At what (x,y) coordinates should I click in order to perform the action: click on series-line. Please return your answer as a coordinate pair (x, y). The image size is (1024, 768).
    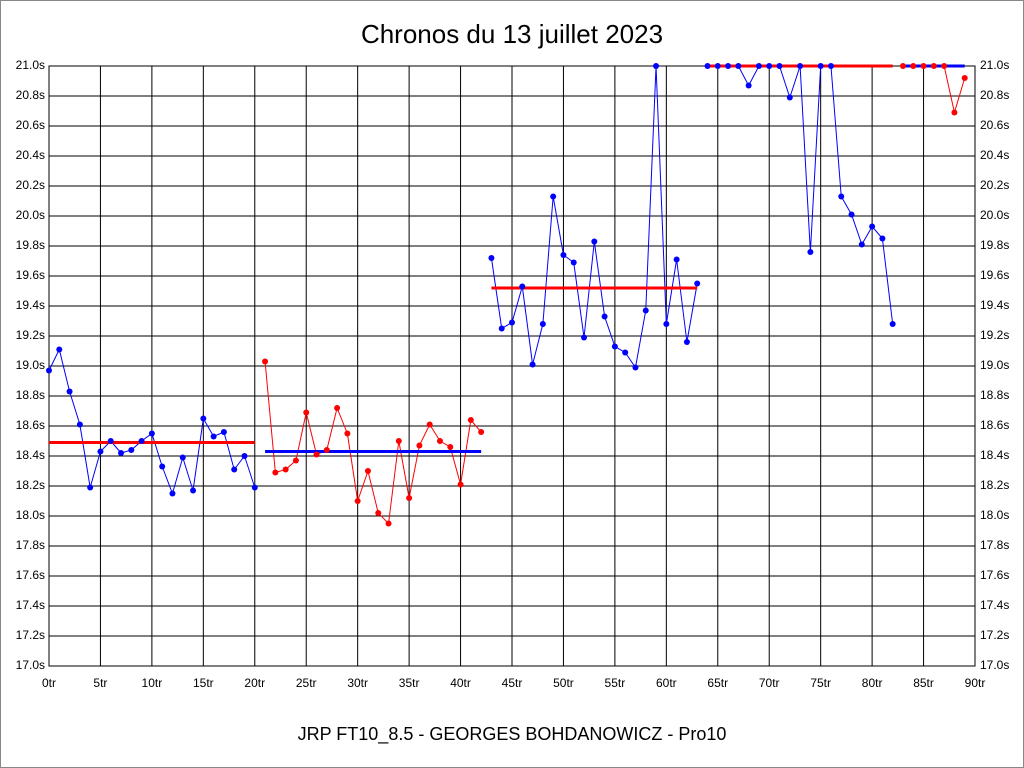
    Looking at the image, I should click on (373, 443).